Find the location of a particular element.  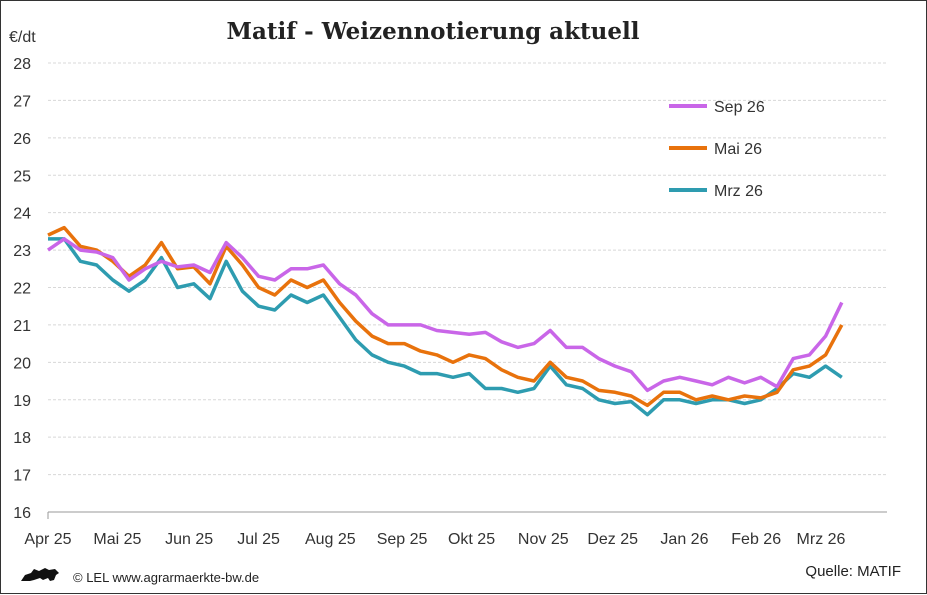

y-tick-label: 19 is located at coordinates (22, 401).